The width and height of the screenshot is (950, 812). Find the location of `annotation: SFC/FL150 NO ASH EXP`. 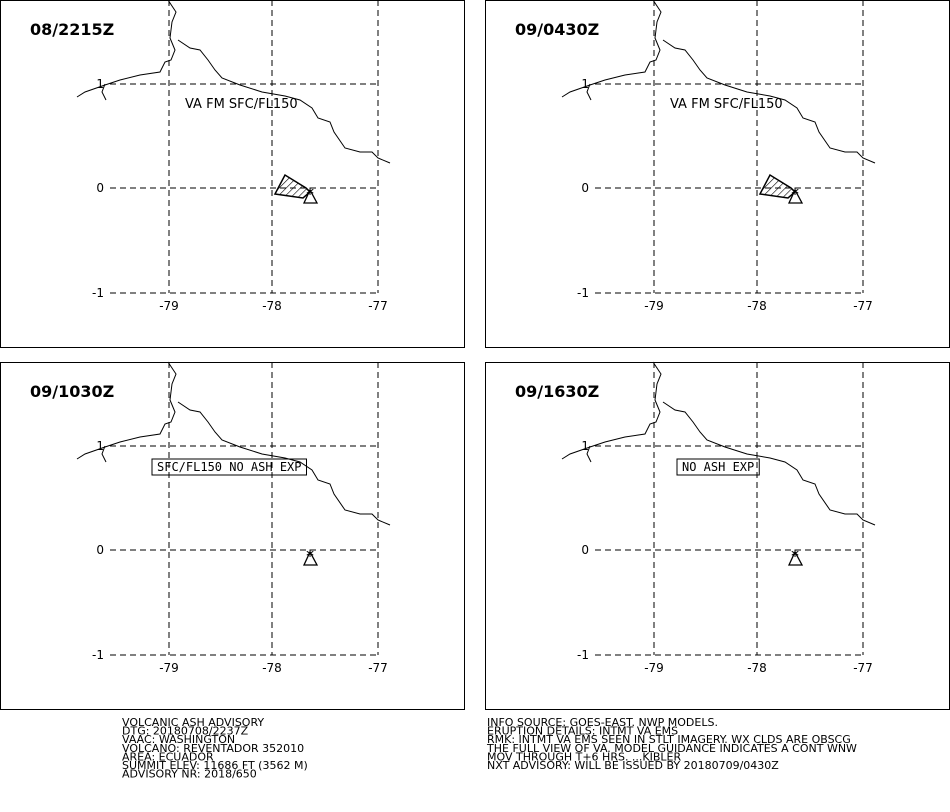

annotation: SFC/FL150 NO ASH EXP is located at coordinates (229, 467).